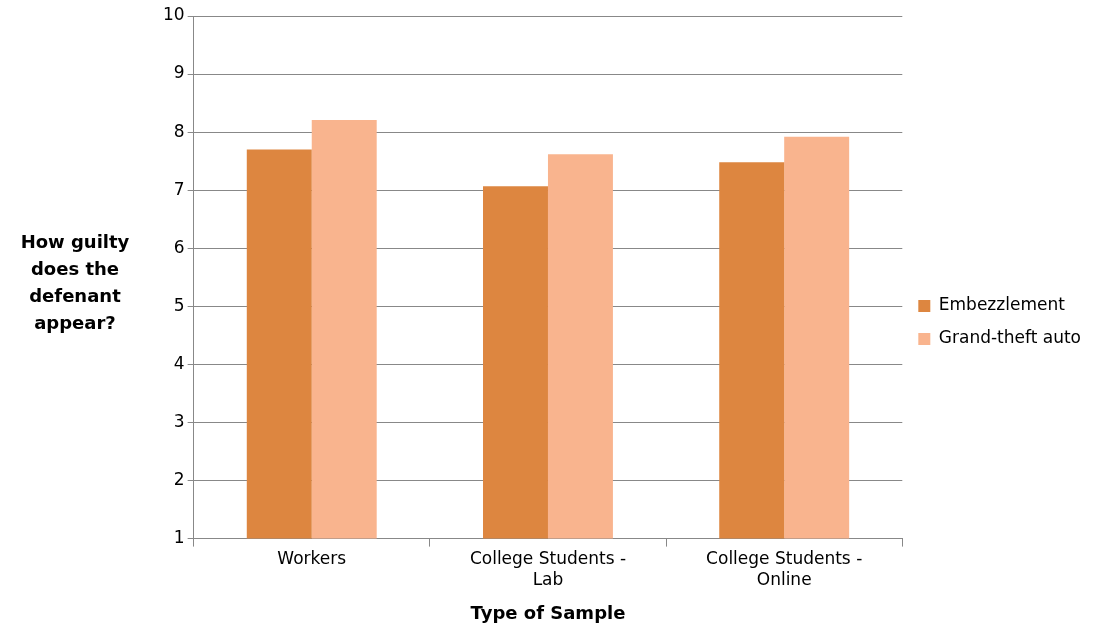 This screenshot has width=1101, height=633. What do you see at coordinates (784, 568) in the screenshot?
I see `x-tick-label: College Students - Online` at bounding box center [784, 568].